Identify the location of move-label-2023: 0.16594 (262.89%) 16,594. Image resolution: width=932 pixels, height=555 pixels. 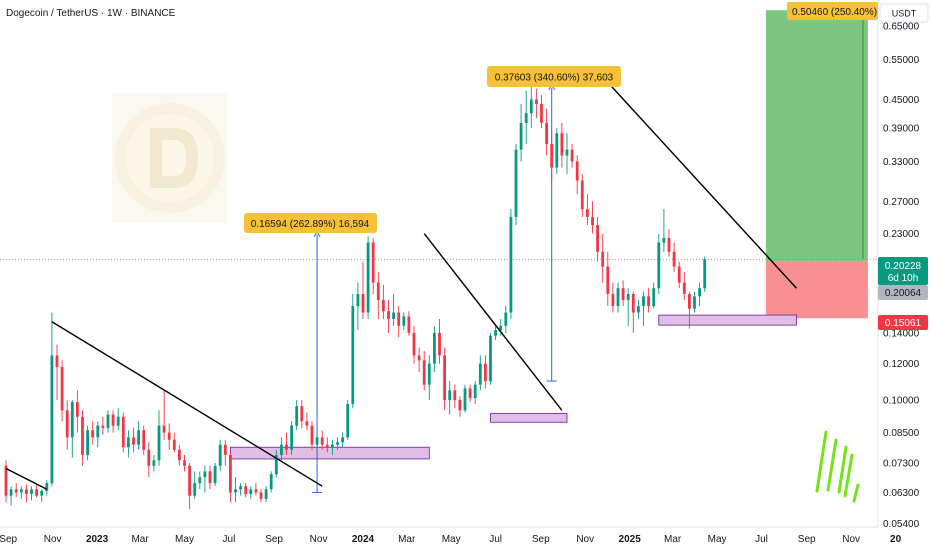
(310, 223).